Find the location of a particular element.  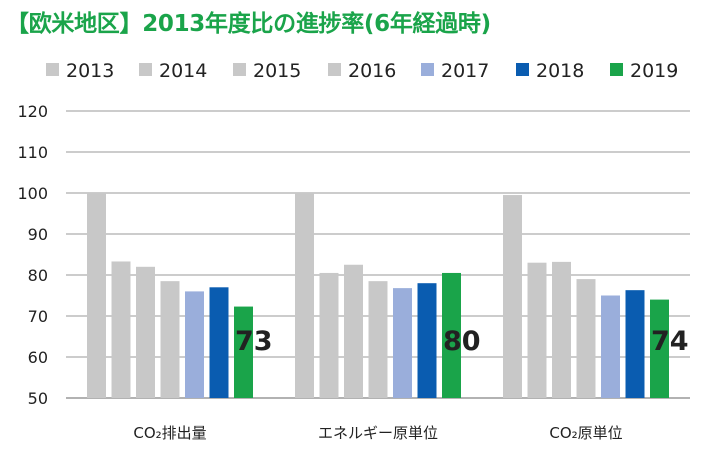

legend-label: 2017 is located at coordinates (465, 71).